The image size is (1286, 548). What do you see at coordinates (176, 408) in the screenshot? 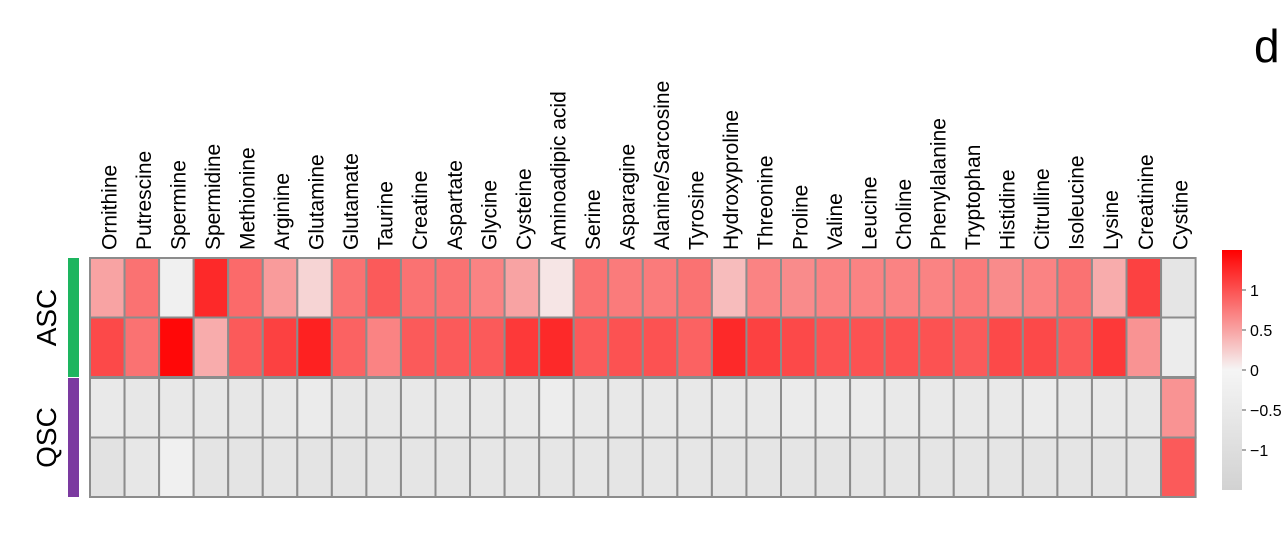
I see `heatmap-cell-r2-spermine` at bounding box center [176, 408].